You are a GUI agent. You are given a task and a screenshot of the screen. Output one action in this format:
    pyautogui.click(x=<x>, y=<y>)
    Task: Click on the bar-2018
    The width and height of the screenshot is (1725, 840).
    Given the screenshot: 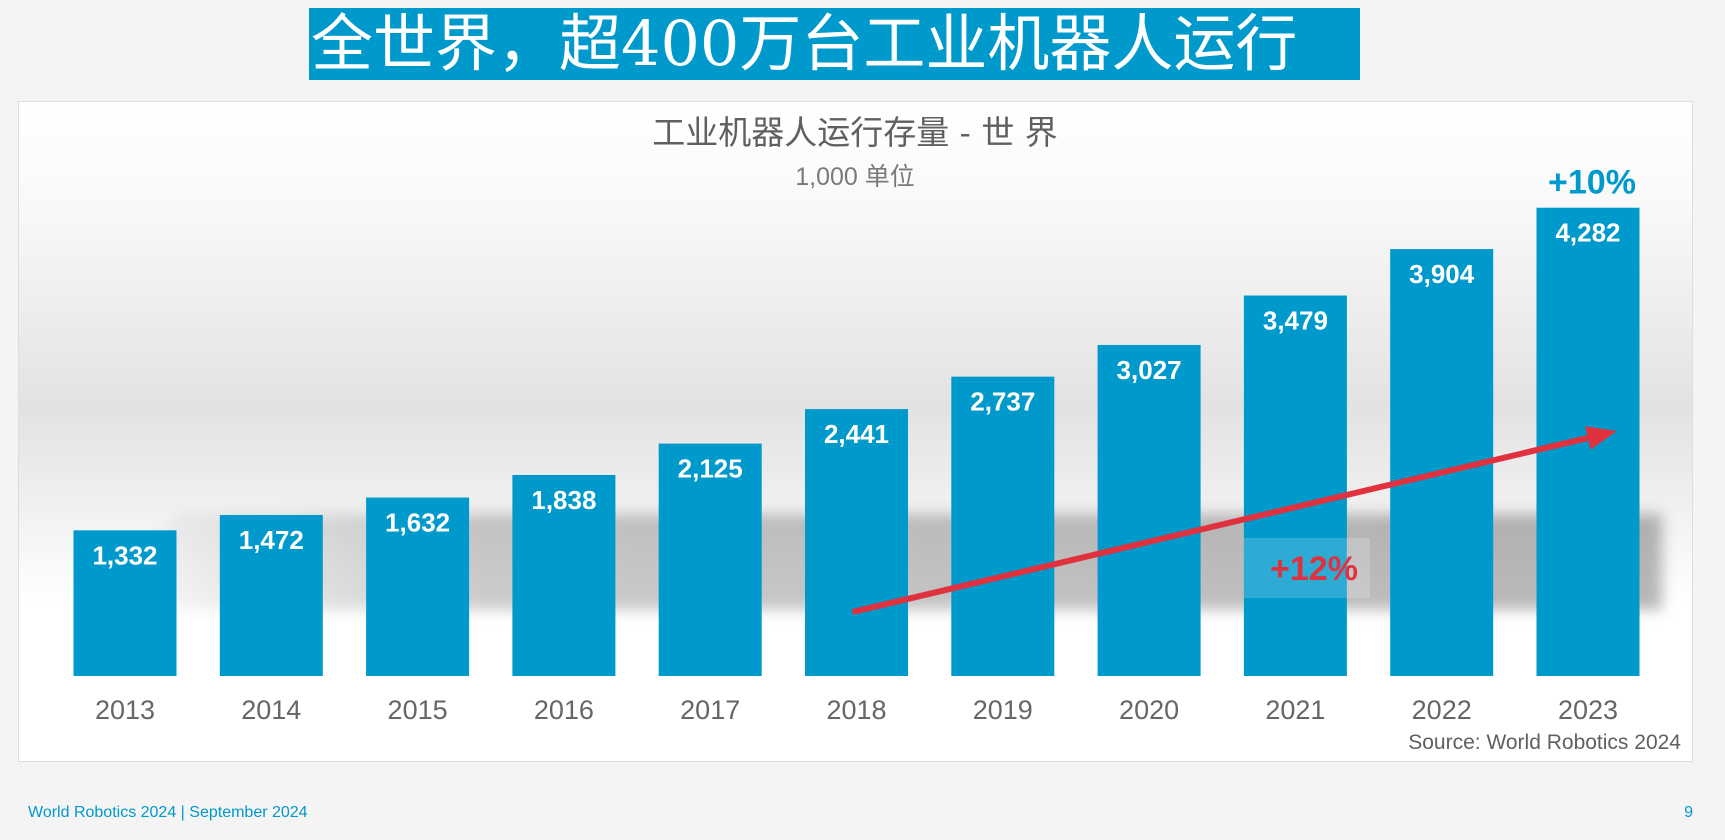 What is the action you would take?
    pyautogui.click(x=856, y=542)
    